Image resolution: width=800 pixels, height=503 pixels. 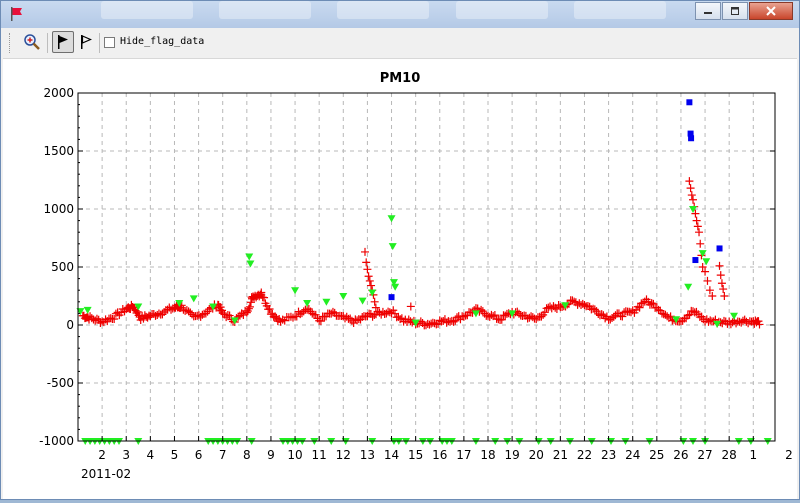 What do you see at coordinates (487, 455) in the screenshot?
I see `x-tick-label: 18` at bounding box center [487, 455].